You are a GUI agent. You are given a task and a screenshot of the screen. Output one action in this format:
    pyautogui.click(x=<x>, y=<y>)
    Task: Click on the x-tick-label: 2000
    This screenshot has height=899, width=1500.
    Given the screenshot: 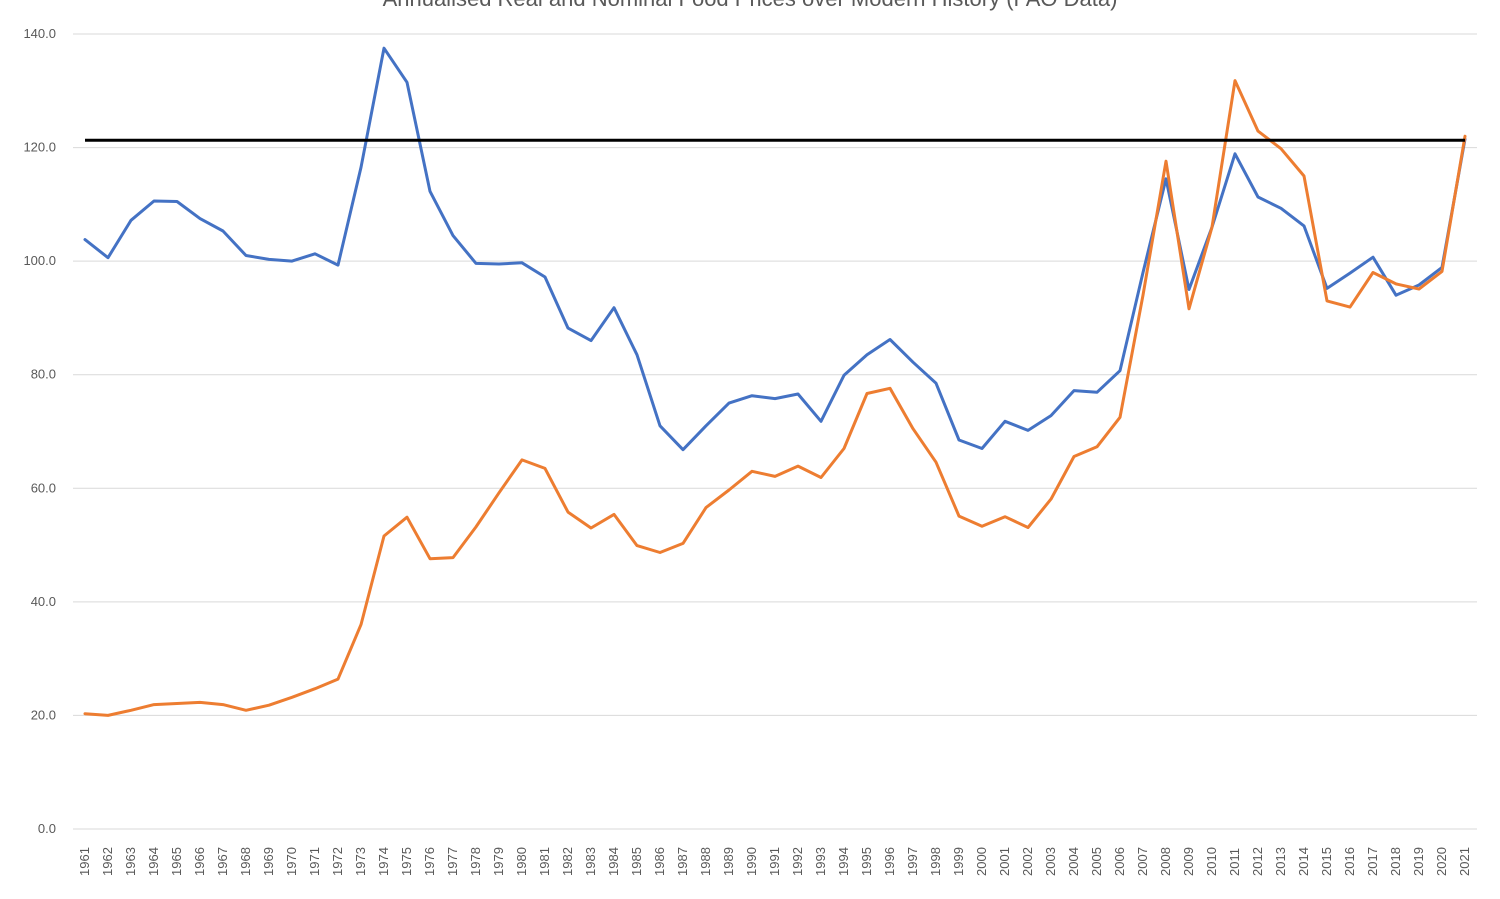 What is the action you would take?
    pyautogui.click(x=981, y=861)
    